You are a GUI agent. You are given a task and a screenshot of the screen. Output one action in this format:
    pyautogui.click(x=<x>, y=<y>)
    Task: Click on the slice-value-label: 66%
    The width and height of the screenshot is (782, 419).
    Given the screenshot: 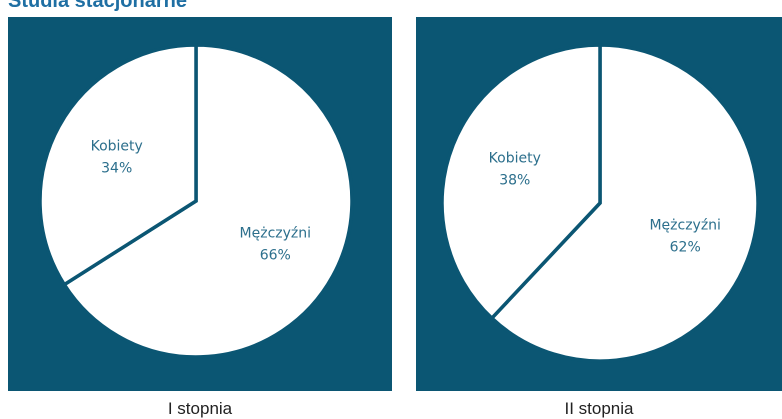 What is the action you would take?
    pyautogui.click(x=275, y=256)
    